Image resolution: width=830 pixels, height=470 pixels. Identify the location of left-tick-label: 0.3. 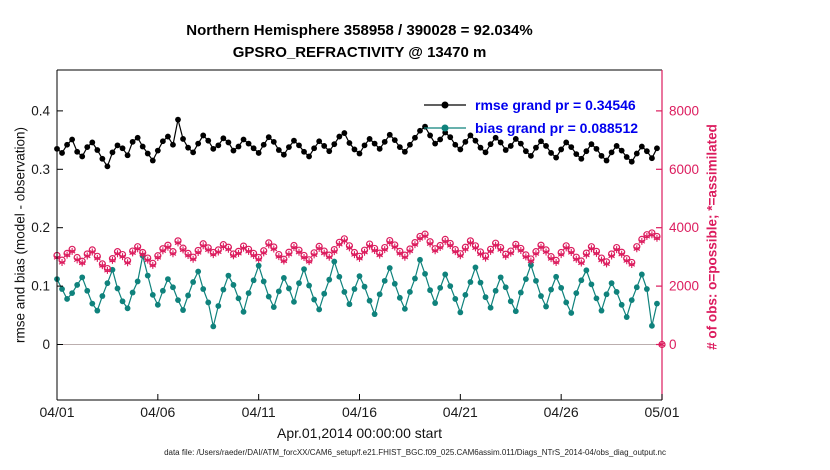
(40, 169).